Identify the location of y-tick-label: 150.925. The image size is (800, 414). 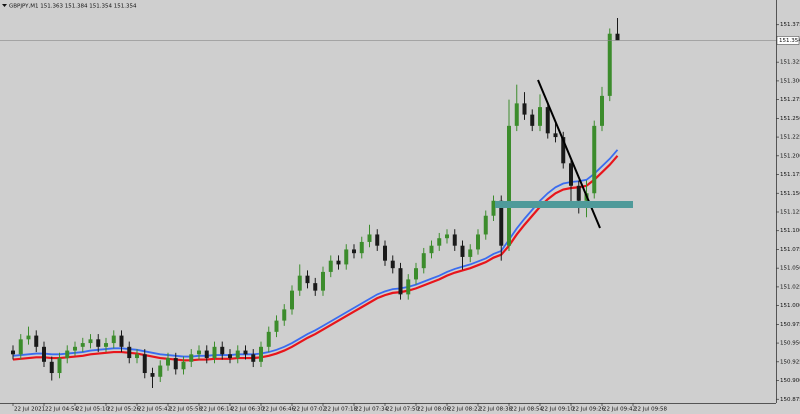
(790, 362).